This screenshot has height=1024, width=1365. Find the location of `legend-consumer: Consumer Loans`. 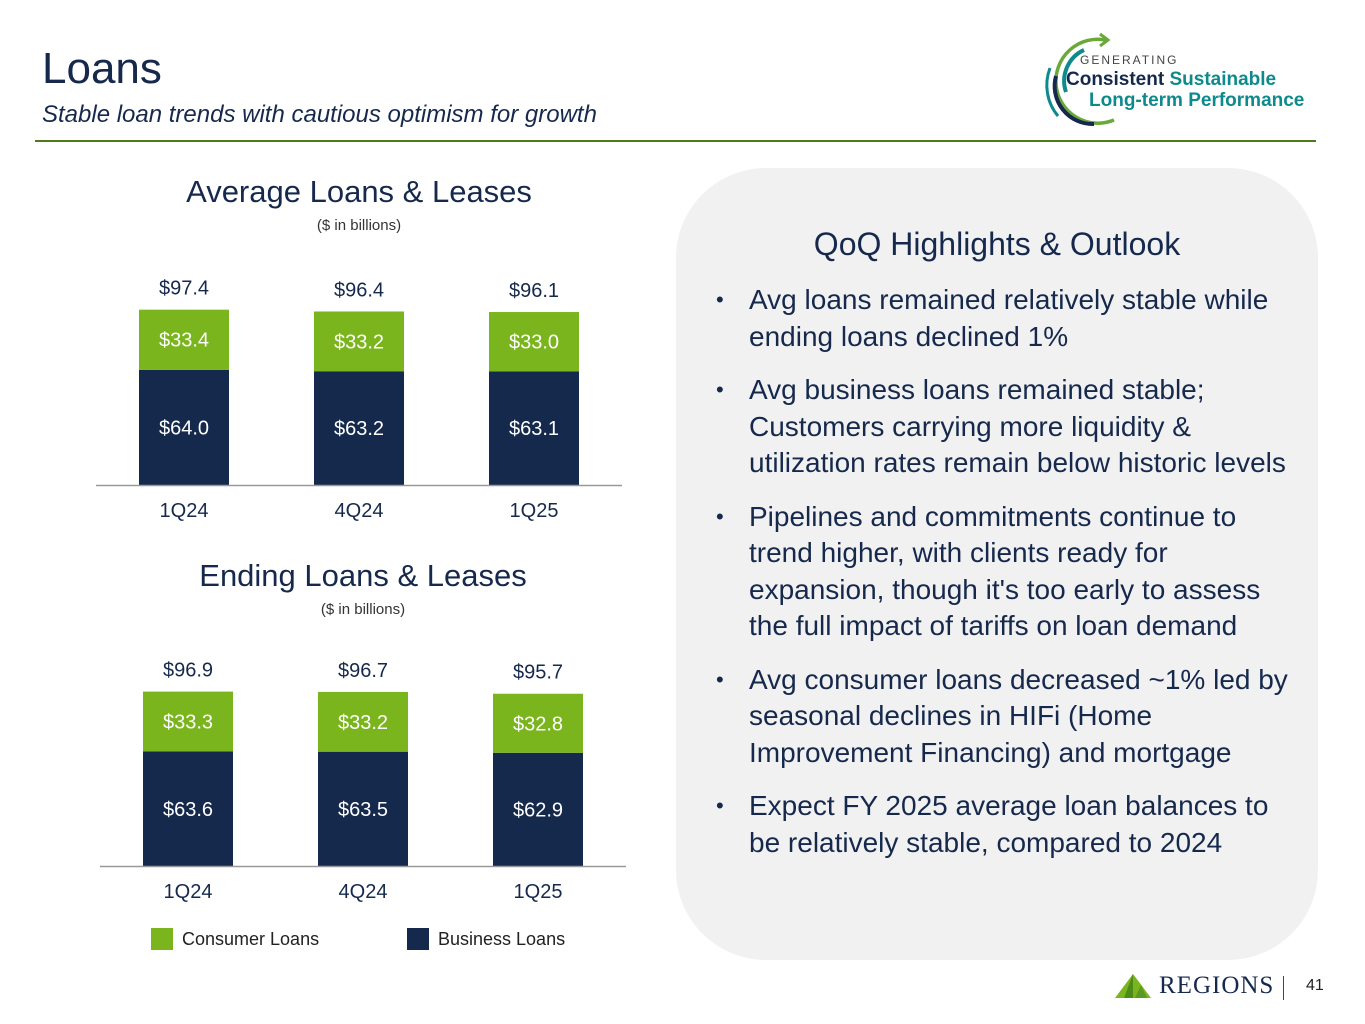

legend-consumer: Consumer Loans is located at coordinates (235, 939).